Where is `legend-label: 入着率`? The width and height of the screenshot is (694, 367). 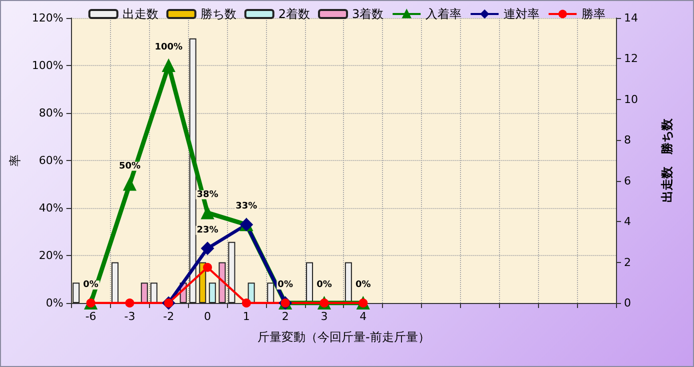 legend-label: 入着率 is located at coordinates (444, 14).